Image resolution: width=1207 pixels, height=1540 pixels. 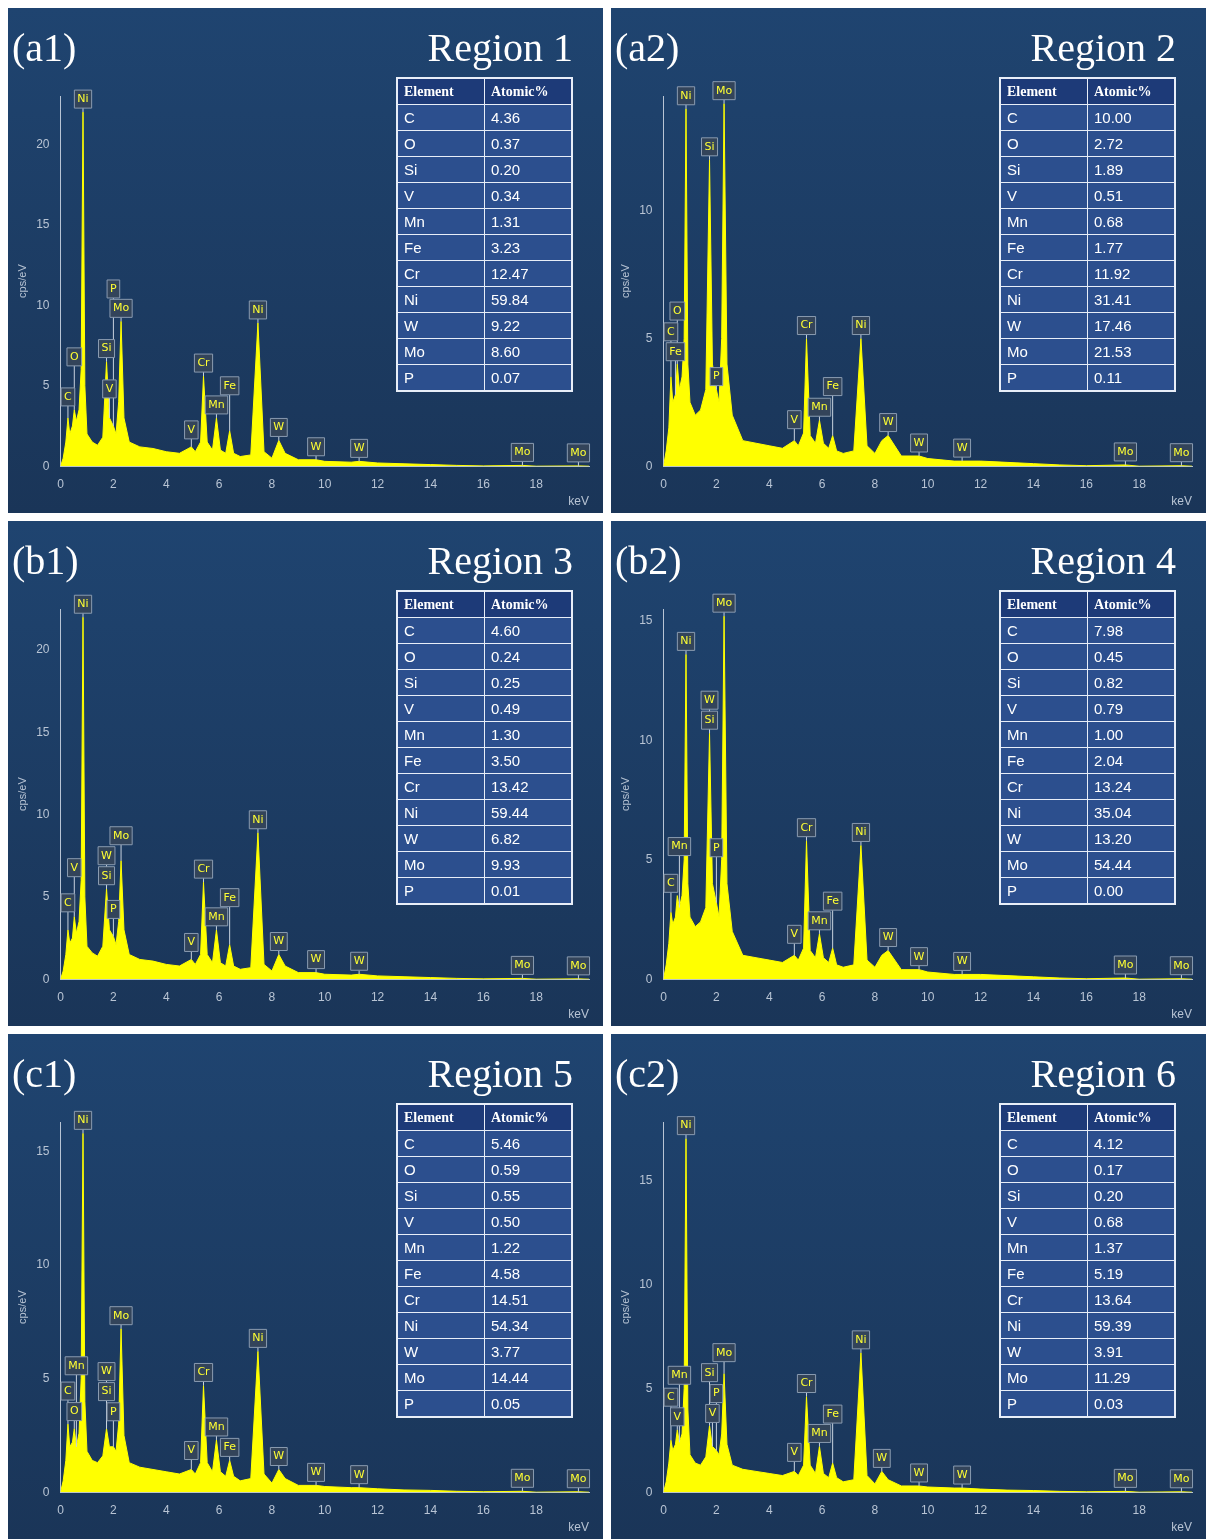 I want to click on category-label: W, so click(x=441, y=838).